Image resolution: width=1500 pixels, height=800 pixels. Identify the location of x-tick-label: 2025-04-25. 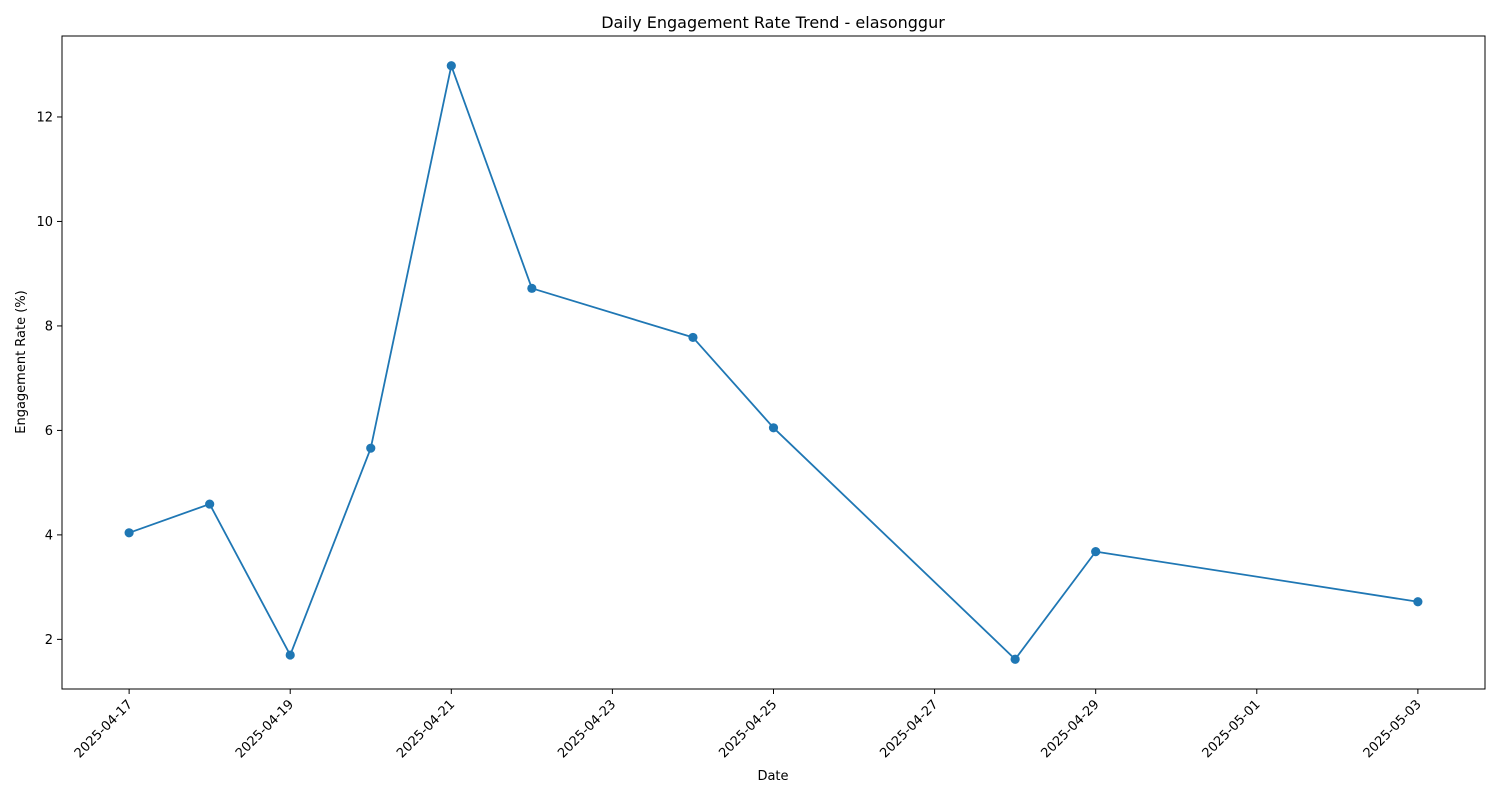
(748, 729).